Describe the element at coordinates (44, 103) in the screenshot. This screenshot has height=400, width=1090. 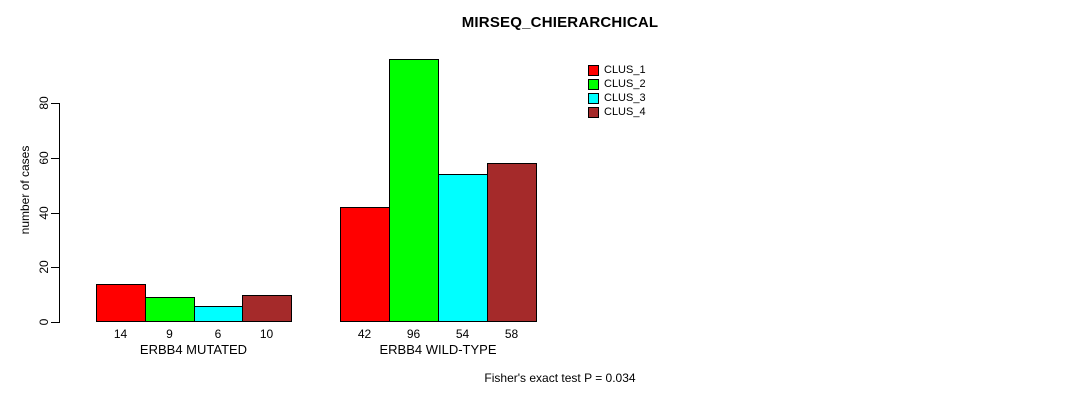
I see `y-tick-label: 80` at that location.